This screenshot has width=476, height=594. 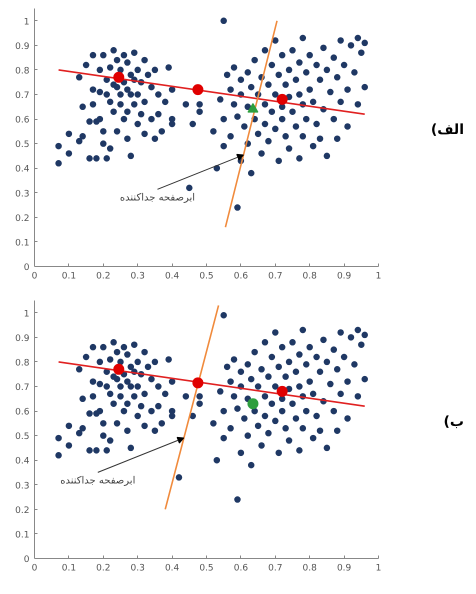 I want to click on text: الف), so click(x=447, y=130).